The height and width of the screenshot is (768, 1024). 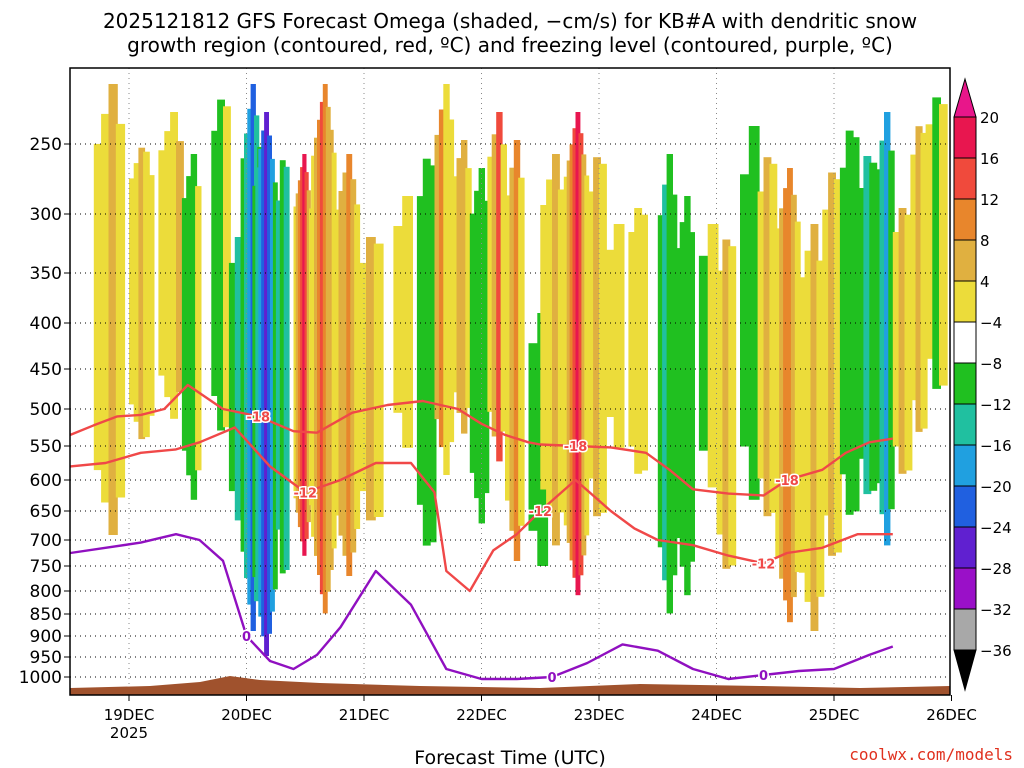 What do you see at coordinates (834, 715) in the screenshot?
I see `x-tick-label: 25DEC` at bounding box center [834, 715].